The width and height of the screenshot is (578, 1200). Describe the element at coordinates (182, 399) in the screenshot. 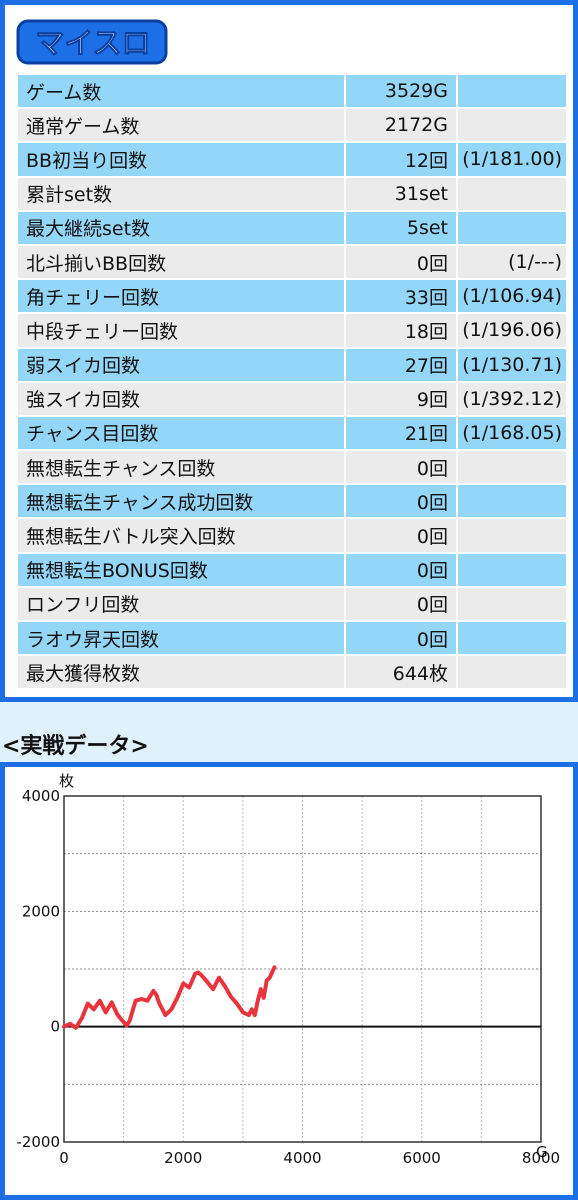

I see `stat-label: 強スイカ回数` at that location.